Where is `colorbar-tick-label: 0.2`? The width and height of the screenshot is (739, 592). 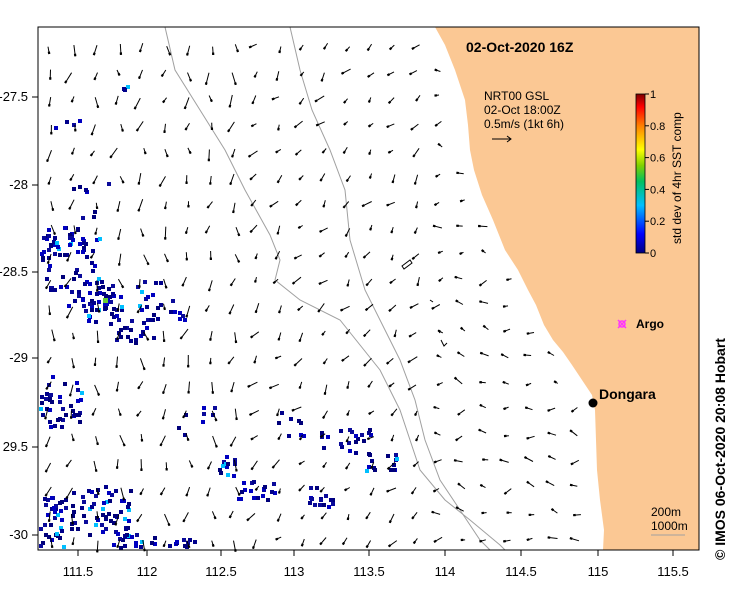 colorbar-tick-label: 0.2 is located at coordinates (657, 222).